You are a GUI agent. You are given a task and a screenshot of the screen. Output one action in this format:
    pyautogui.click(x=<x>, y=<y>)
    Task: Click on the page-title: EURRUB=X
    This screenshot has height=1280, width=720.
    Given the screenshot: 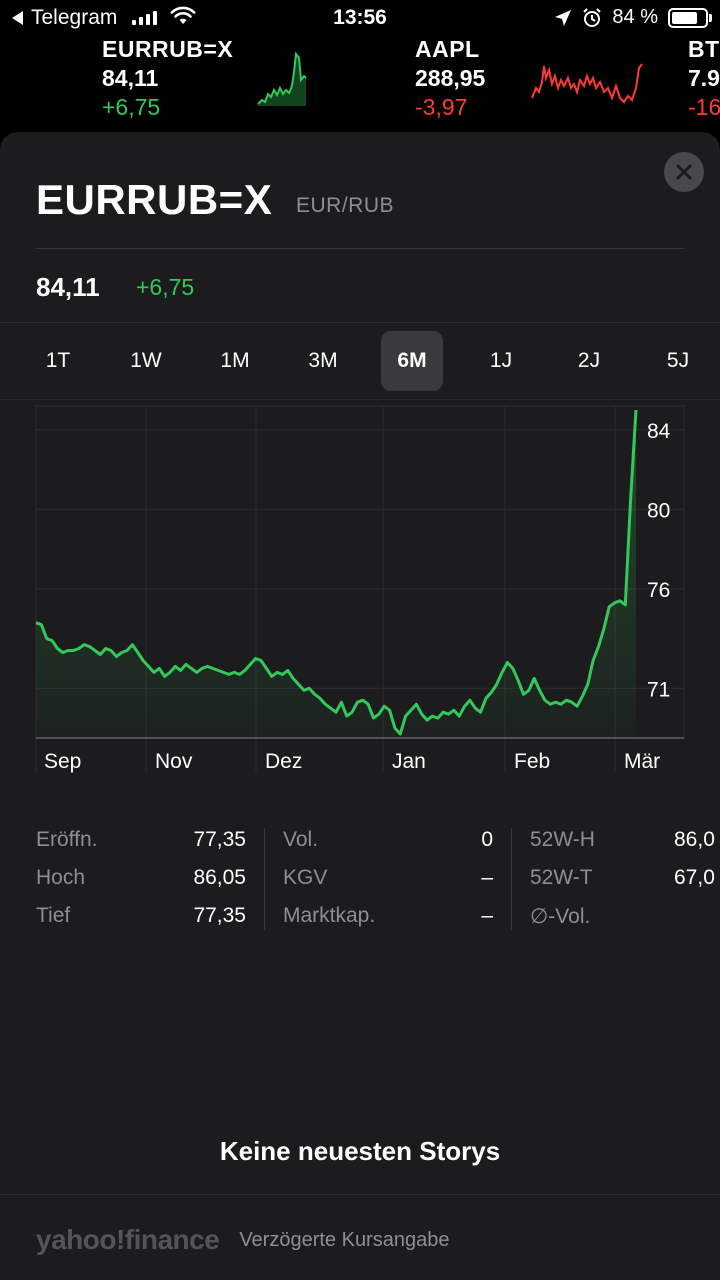 What is the action you would take?
    pyautogui.click(x=154, y=199)
    